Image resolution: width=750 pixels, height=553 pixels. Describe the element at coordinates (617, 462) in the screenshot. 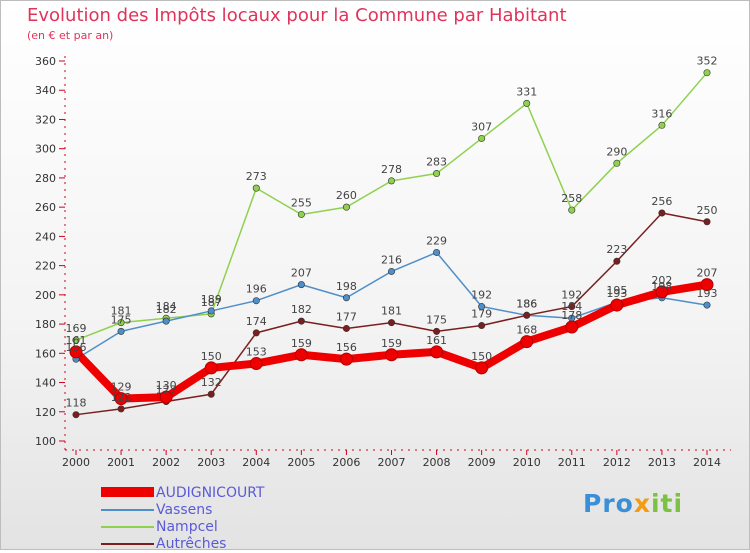

I see `x-tick-label: 2012` at that location.